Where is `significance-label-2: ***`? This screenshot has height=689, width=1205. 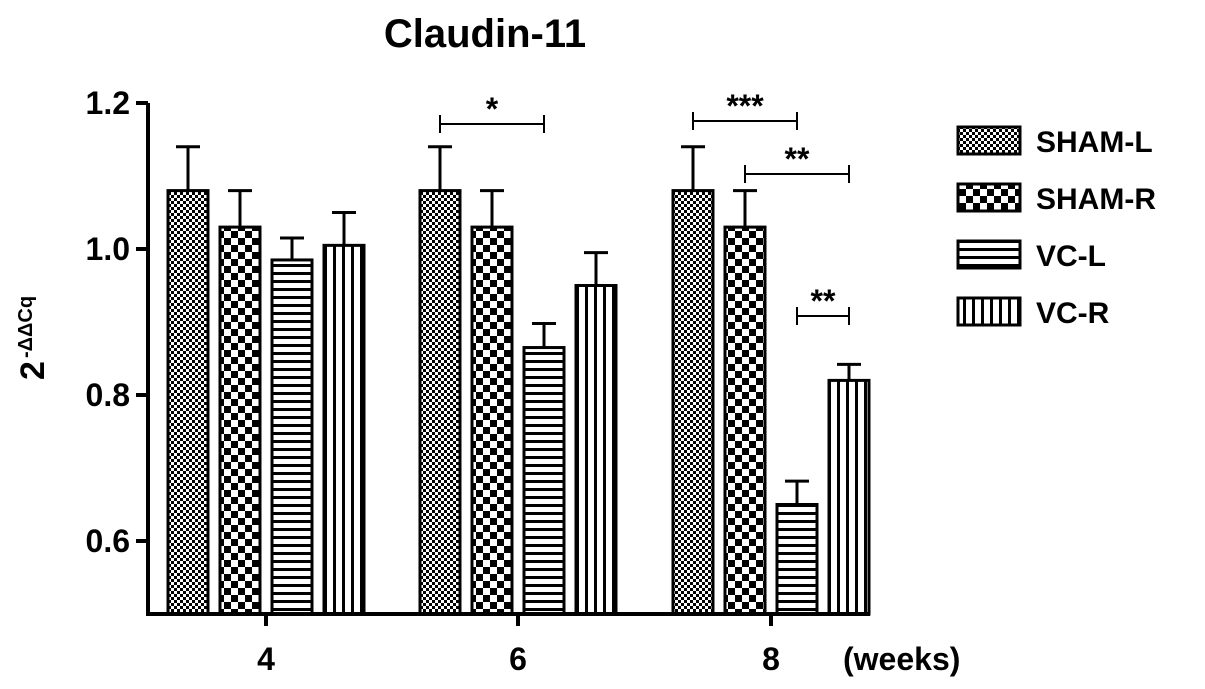
significance-label-2: *** is located at coordinates (745, 106).